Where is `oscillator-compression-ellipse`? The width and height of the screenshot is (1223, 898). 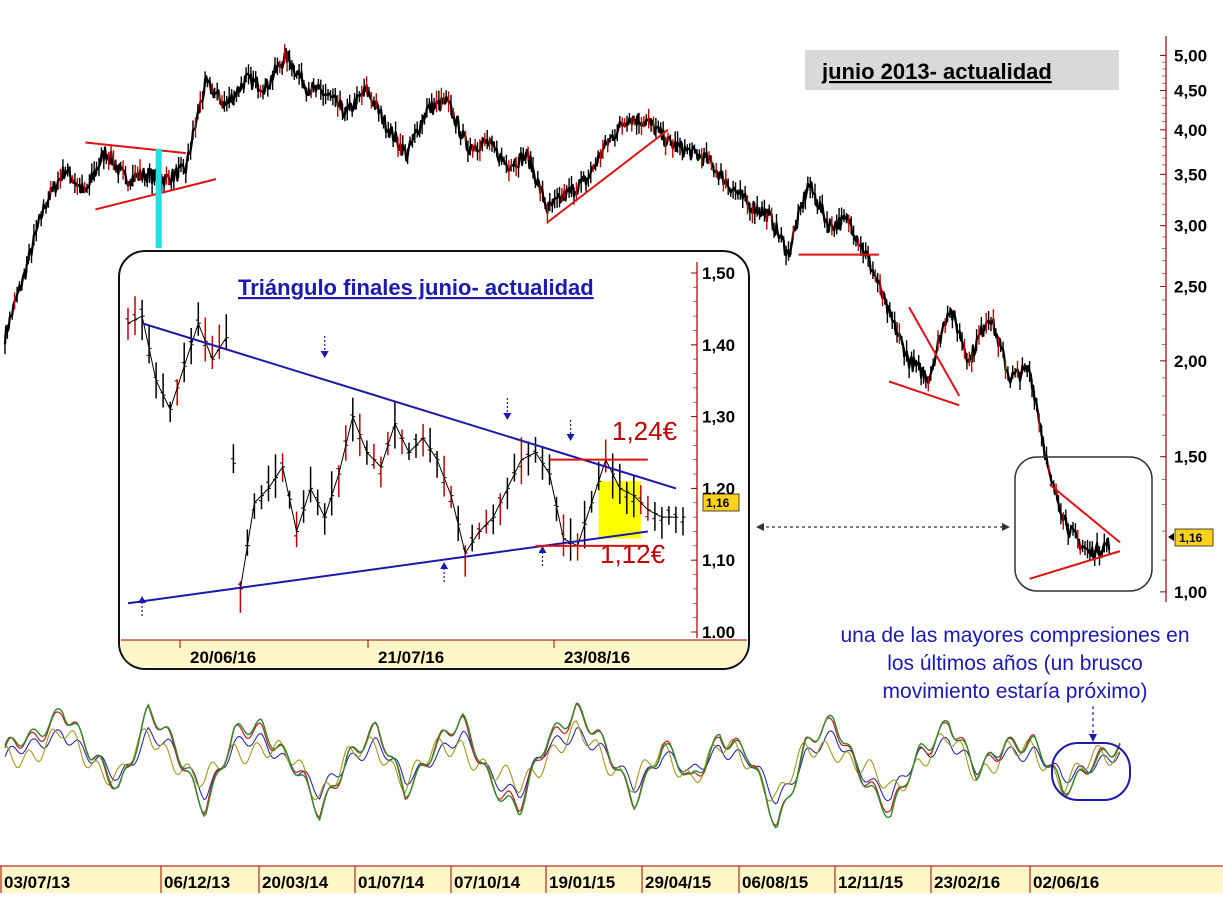
oscillator-compression-ellipse is located at coordinates (1091, 771).